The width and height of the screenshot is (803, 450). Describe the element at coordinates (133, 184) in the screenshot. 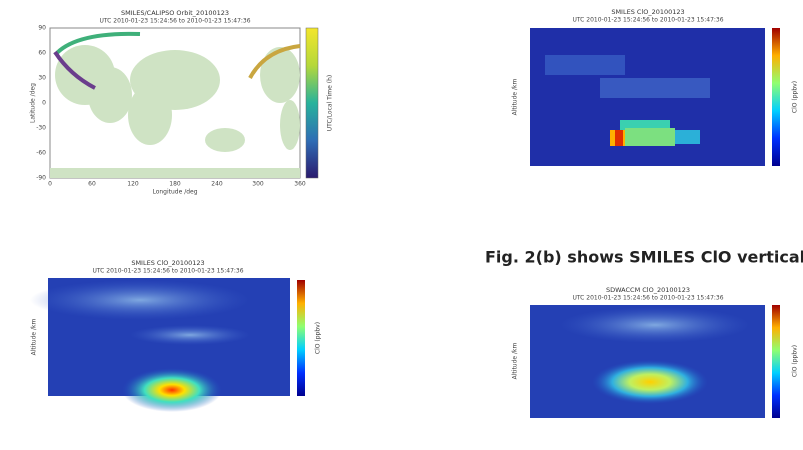

I see `x-tick-label: 120` at that location.